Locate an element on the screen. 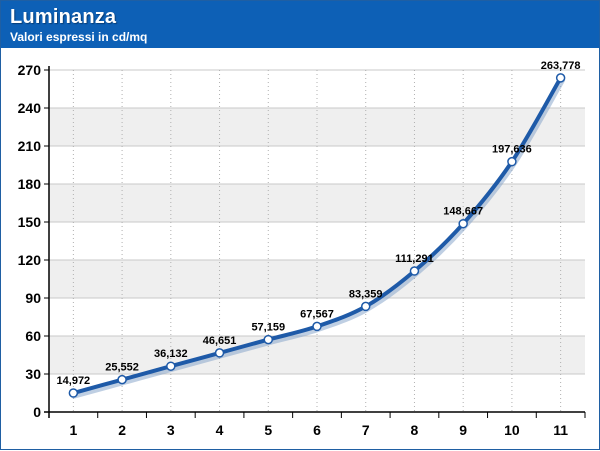  x-tick-label: 7 is located at coordinates (366, 430).